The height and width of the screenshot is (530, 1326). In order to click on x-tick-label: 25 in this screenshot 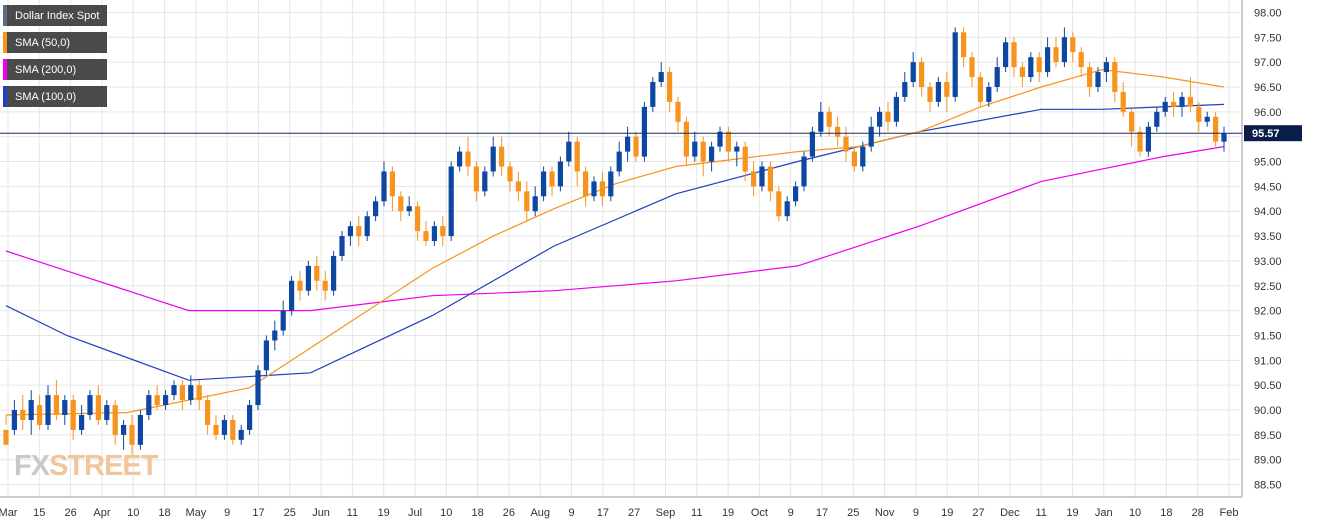, I will do `click(290, 513)`.